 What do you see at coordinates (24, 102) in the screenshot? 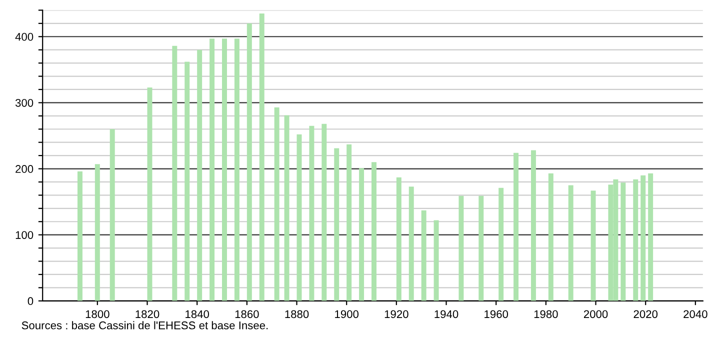
I see `y-tick-label: 300` at bounding box center [24, 102].